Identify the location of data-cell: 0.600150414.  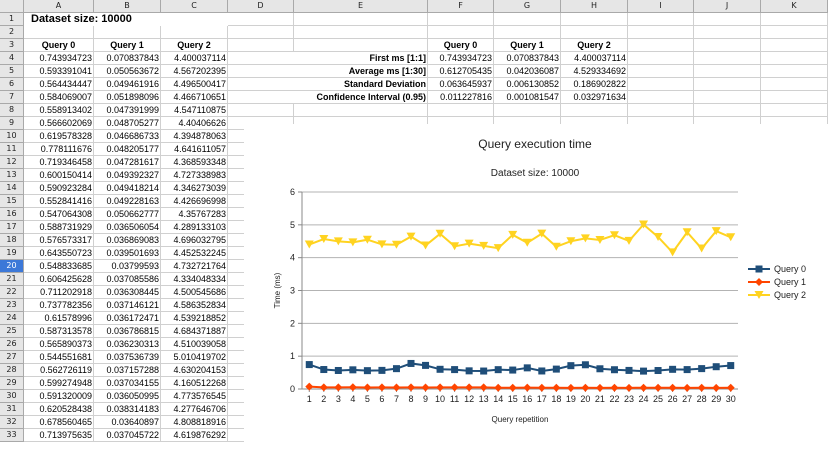
(59, 175).